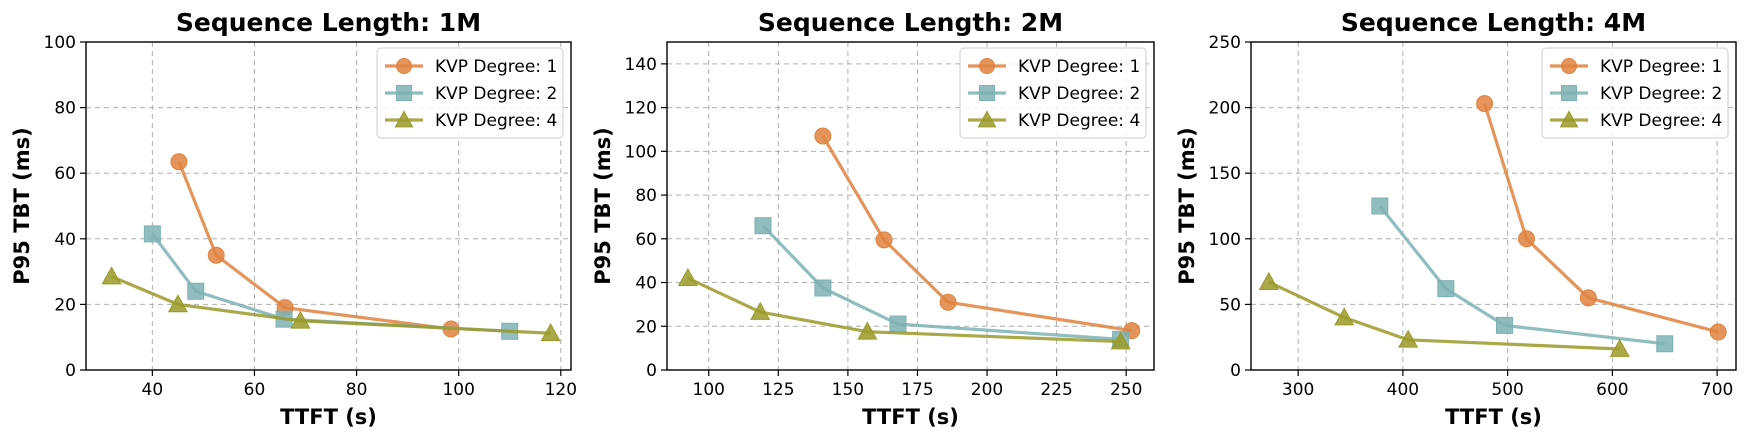 This screenshot has width=1745, height=441. I want to click on chart-title: Sequence Length: 1M, so click(328, 22).